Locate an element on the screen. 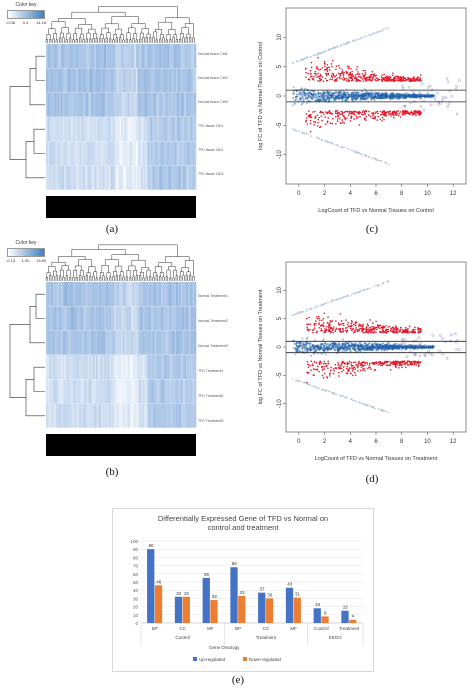 The image size is (474, 690). heatmap-a-row-dendrogram is located at coordinates (27, 117).